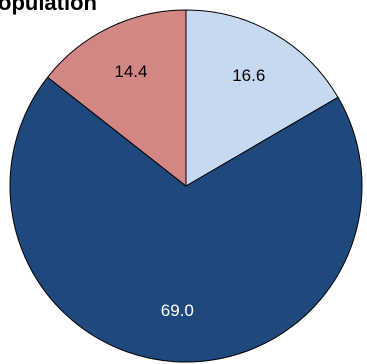 The image size is (367, 364). What do you see at coordinates (48, 7) in the screenshot?
I see `chart-title: opulation` at bounding box center [48, 7].